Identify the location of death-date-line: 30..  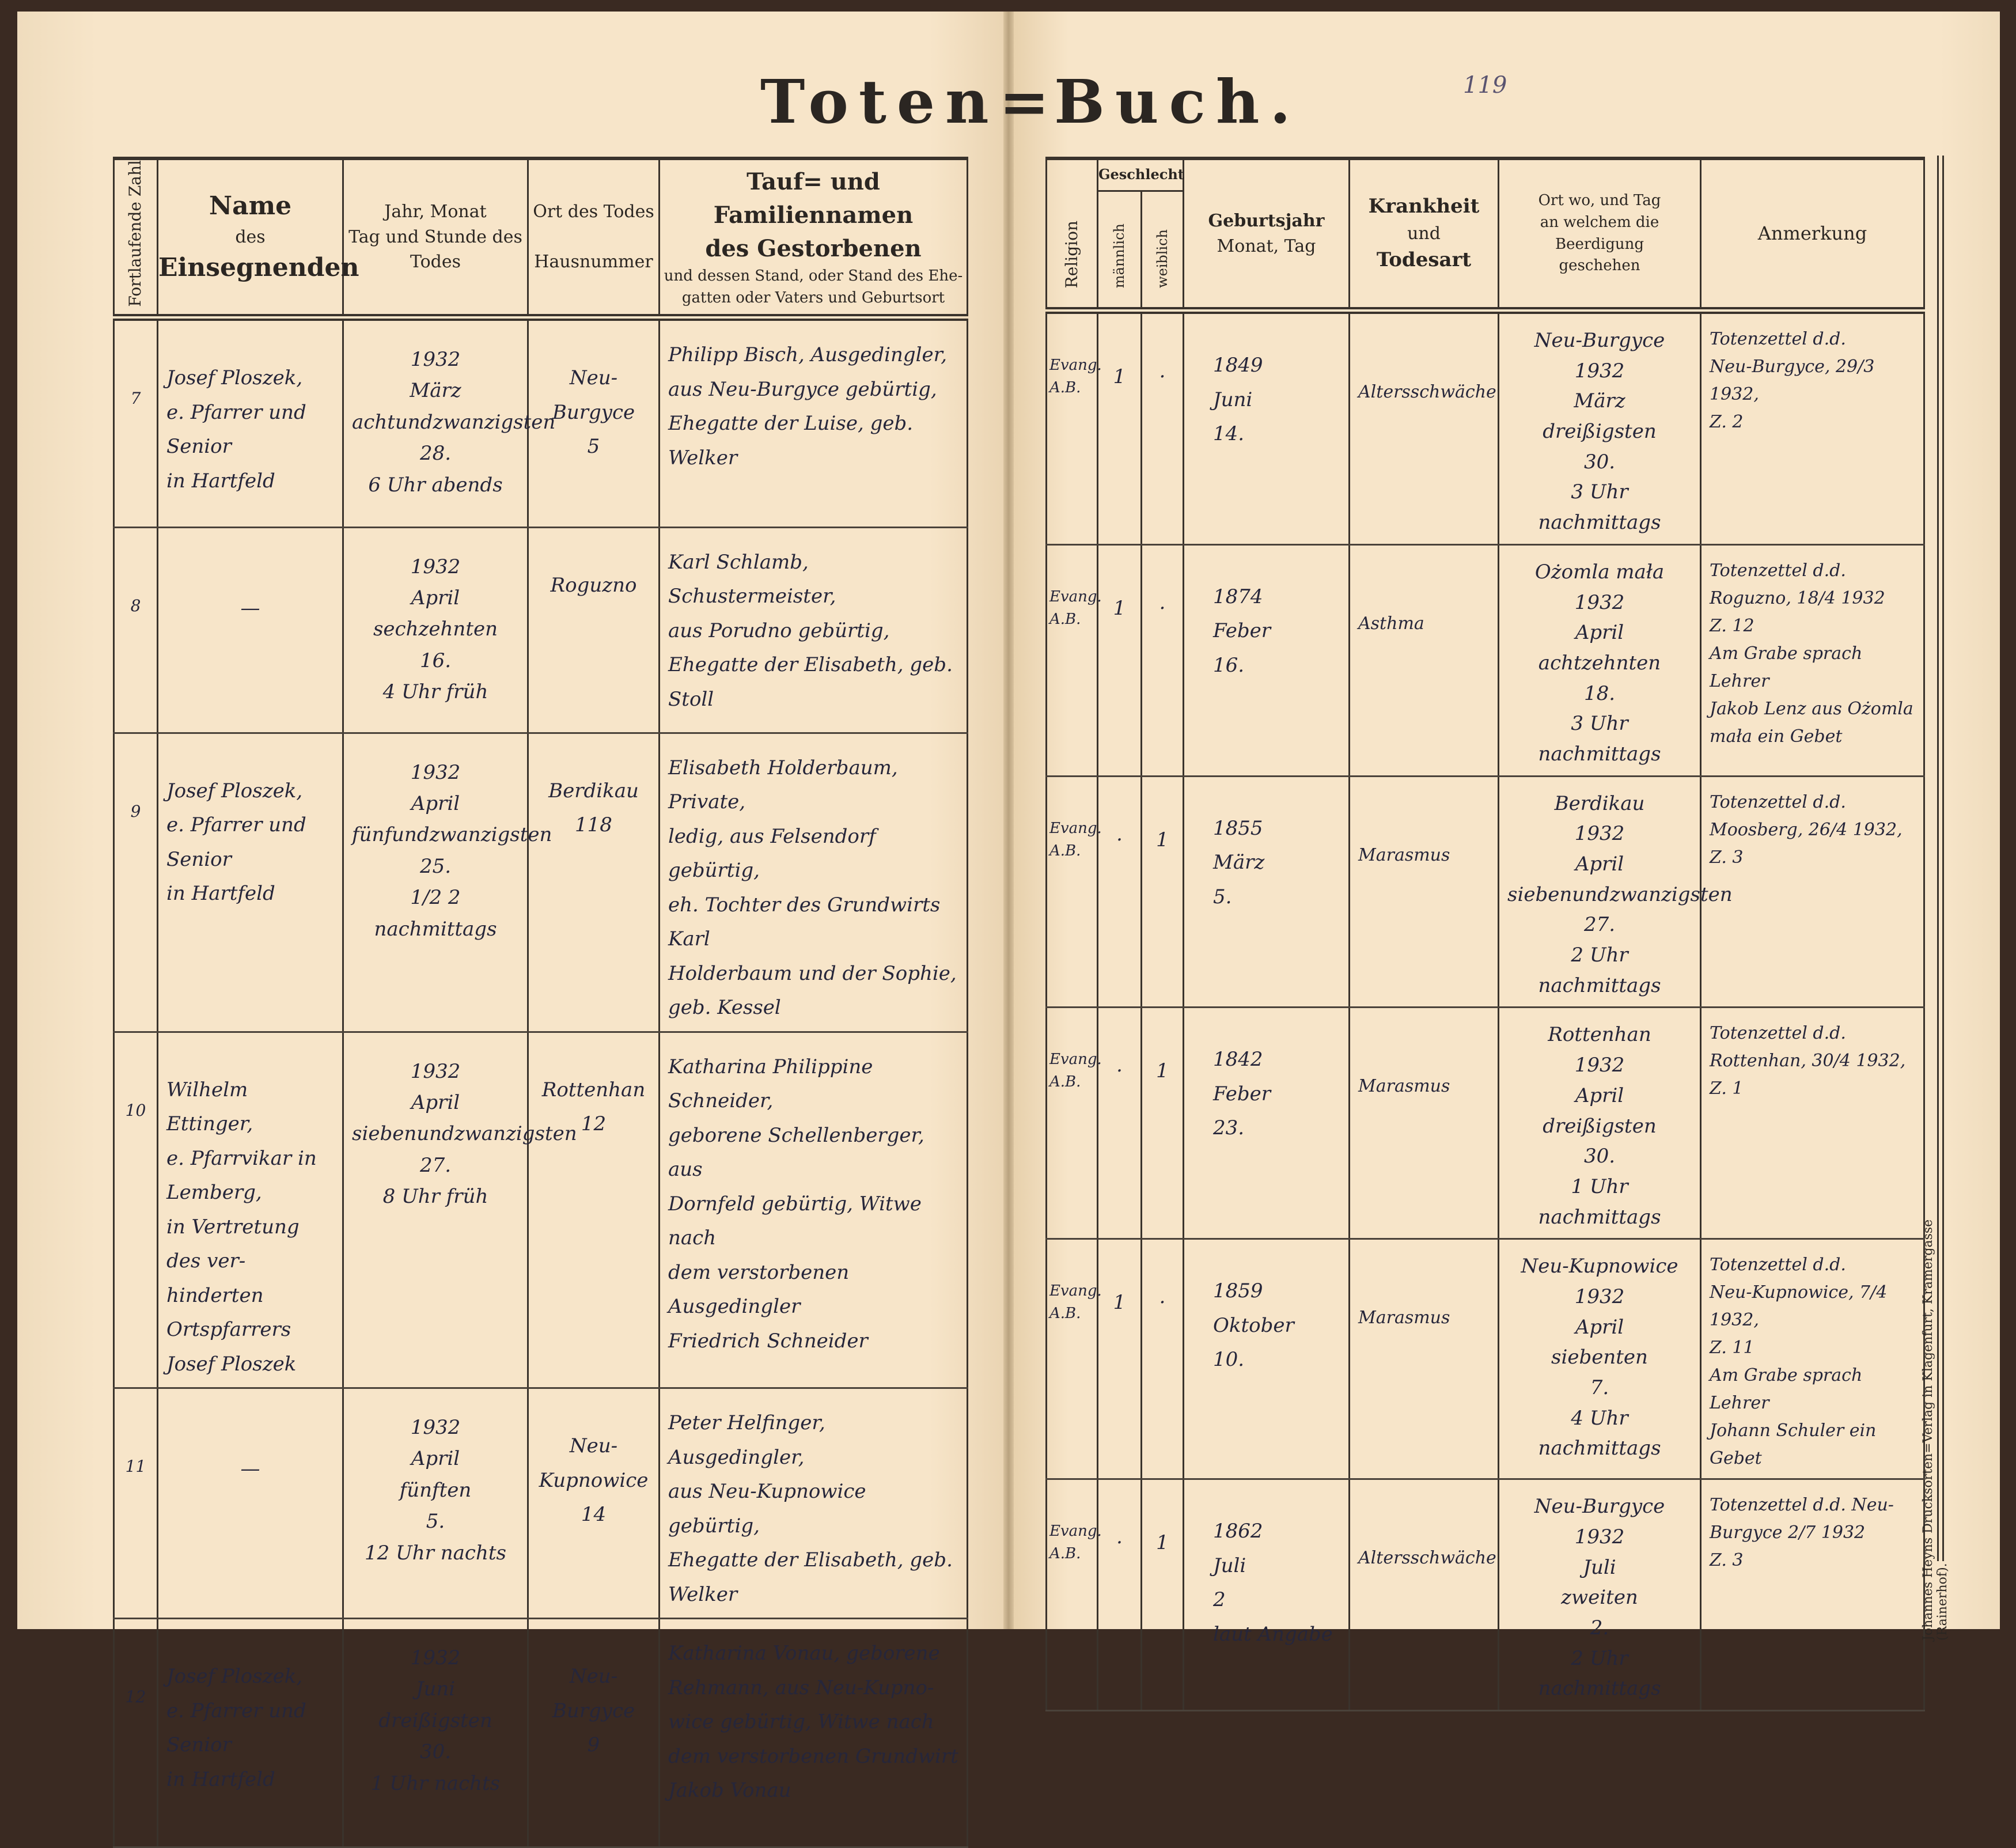
(435, 1752).